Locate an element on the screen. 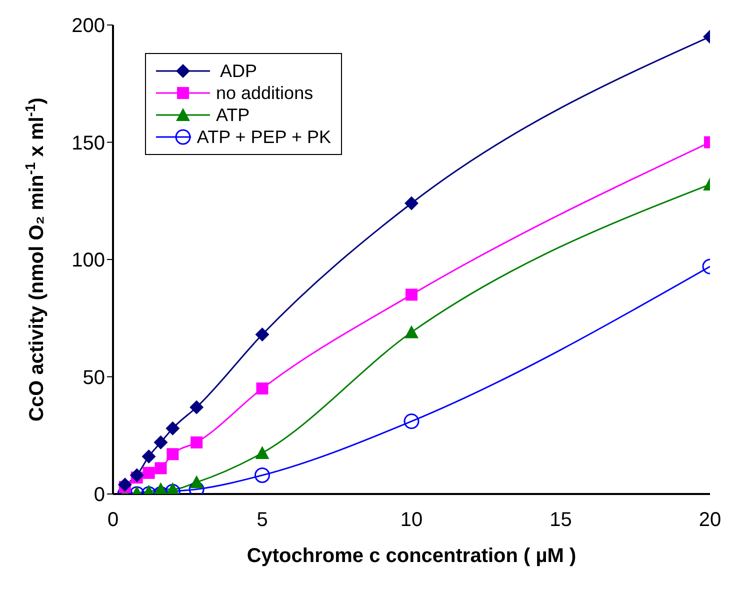 This screenshot has width=733, height=592. y-tick-label: 100 is located at coordinates (88, 261).